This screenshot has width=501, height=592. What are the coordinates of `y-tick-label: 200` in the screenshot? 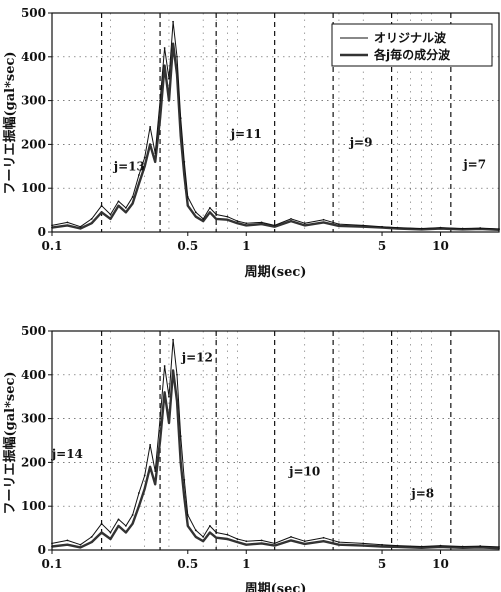 It's located at (33, 144).